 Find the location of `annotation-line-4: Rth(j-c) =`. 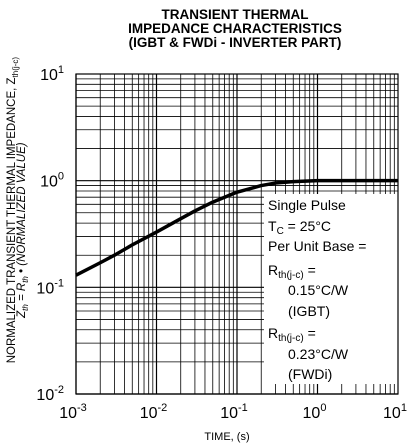

annotation-line-4: Rth(j-c) = is located at coordinates (292, 273).